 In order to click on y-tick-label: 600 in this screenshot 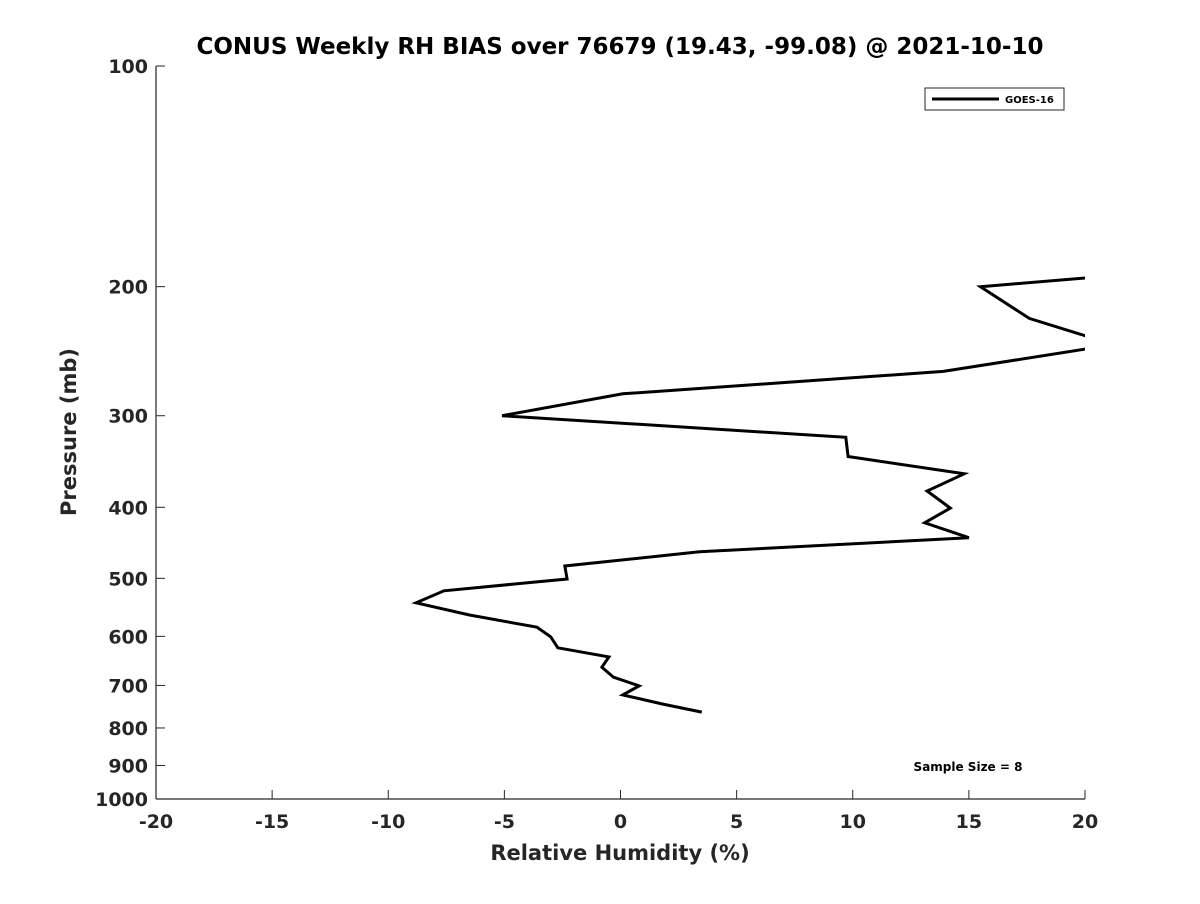, I will do `click(128, 637)`.